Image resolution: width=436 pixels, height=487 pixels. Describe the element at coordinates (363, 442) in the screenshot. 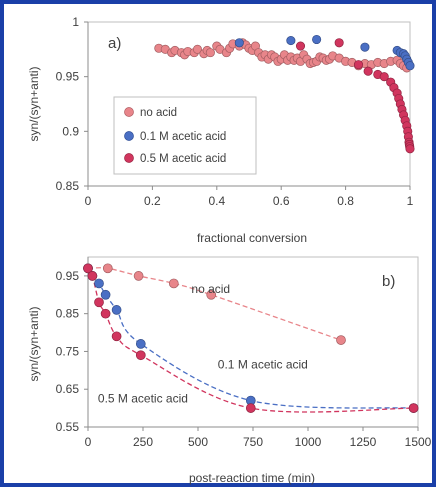

I see `panel-b-x-tick-label: 1250` at that location.